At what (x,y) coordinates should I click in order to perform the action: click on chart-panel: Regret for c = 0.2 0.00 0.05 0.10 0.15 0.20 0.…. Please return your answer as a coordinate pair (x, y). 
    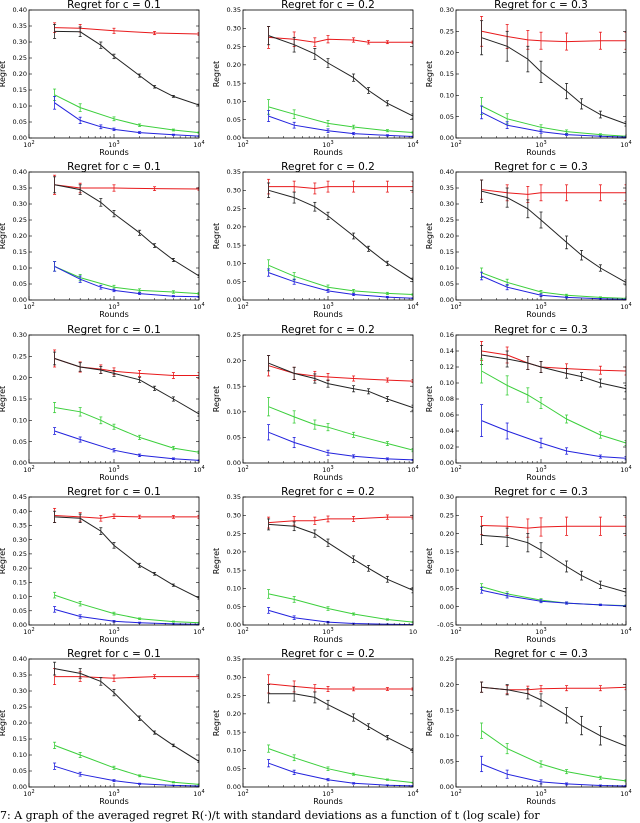
    Looking at the image, I should click on (315, 78).